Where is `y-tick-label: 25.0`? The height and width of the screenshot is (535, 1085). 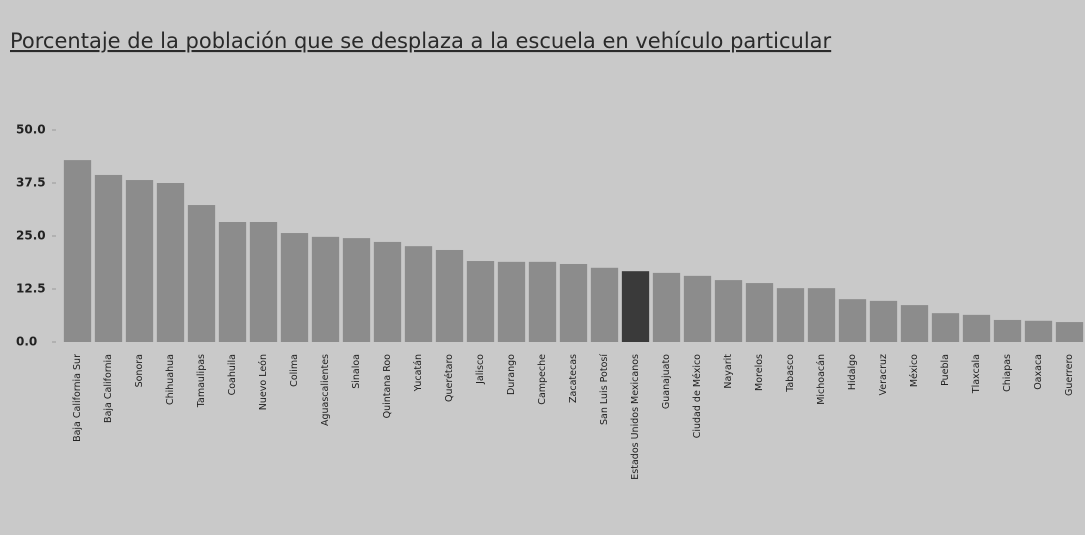 y-tick-label: 25.0 is located at coordinates (31, 236).